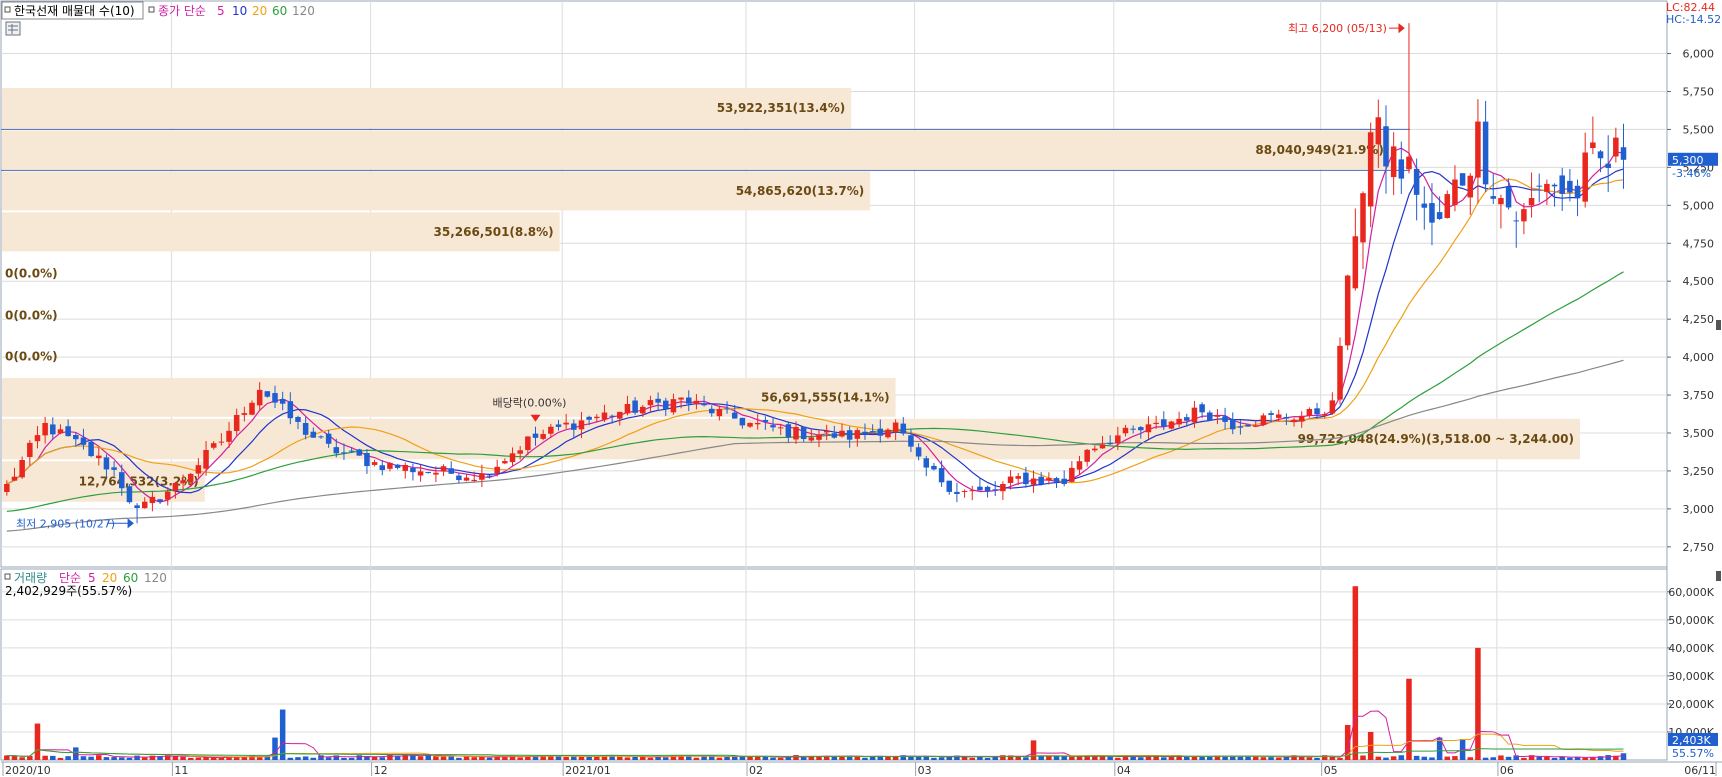 This screenshot has width=1722, height=777. What do you see at coordinates (13, 28) in the screenshot?
I see `table-toggle-icon` at bounding box center [13, 28].